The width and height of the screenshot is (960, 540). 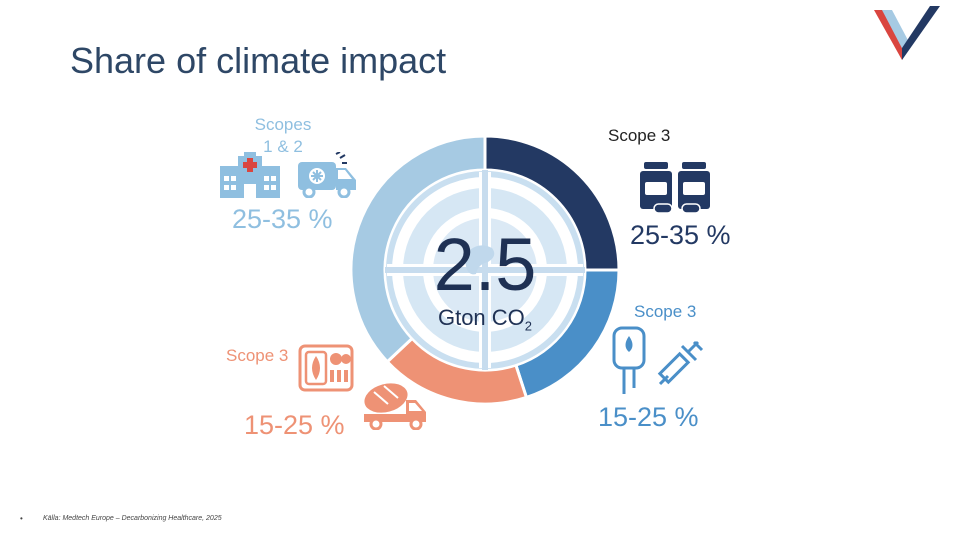 I want to click on scope3-devices-label: Scope 3, so click(x=665, y=311).